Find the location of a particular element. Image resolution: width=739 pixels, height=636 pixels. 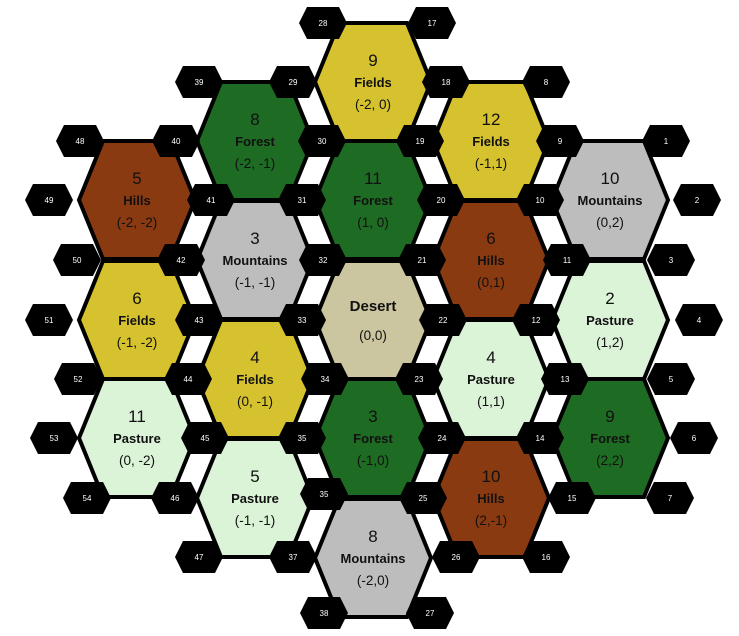

vertex-marker: 30 is located at coordinates (322, 141).